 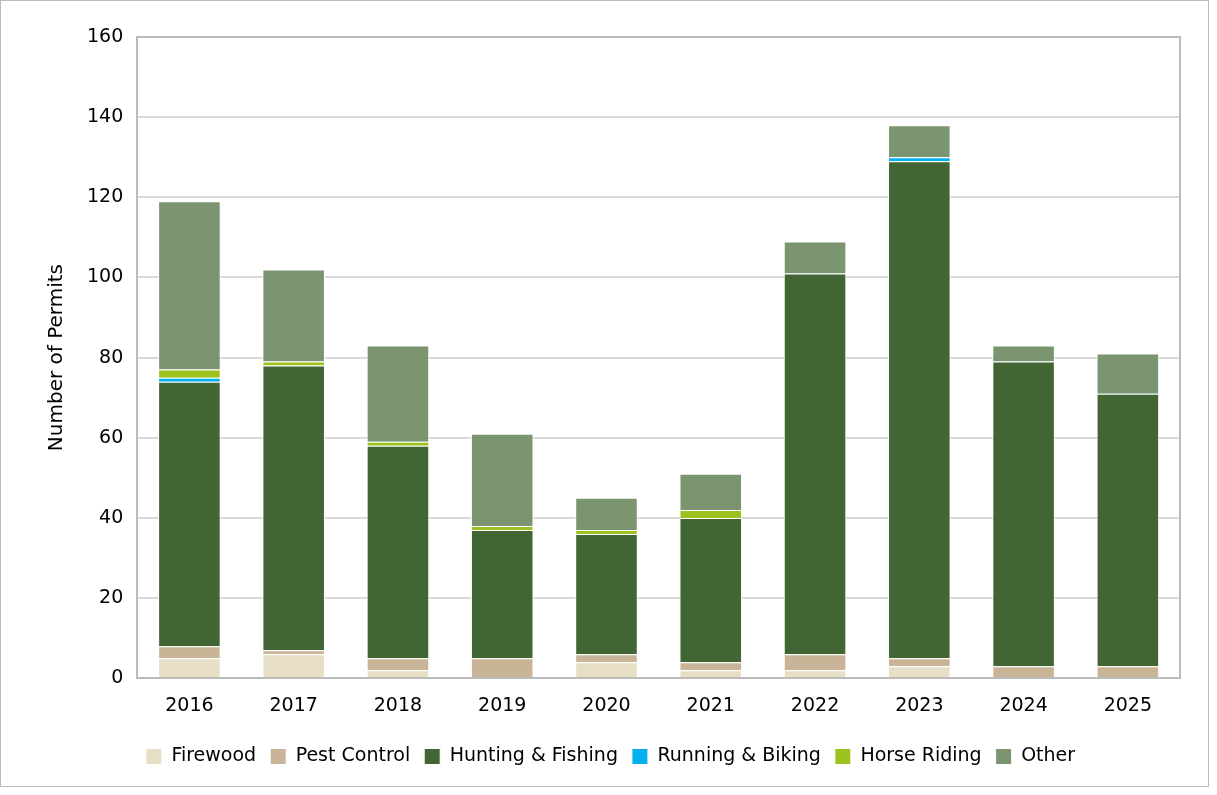 I want to click on y-tick-label: 100, so click(x=105, y=275).